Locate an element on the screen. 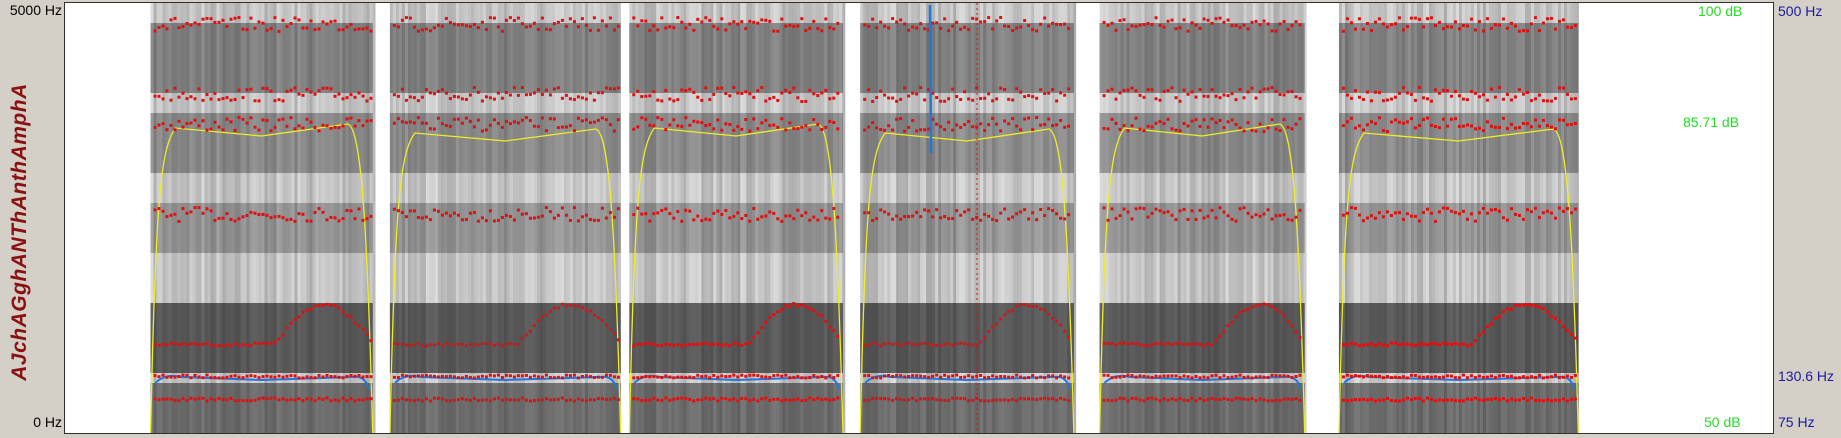 The height and width of the screenshot is (438, 1841). intensity-contour is located at coordinates (505, 280).